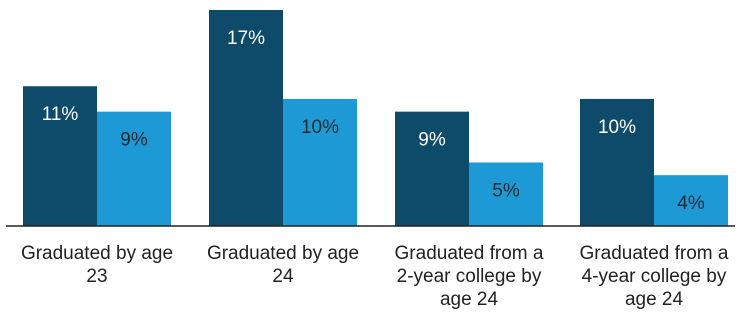  What do you see at coordinates (469, 253) in the screenshot?
I see `category-label-3-line-1: Graduated from a` at bounding box center [469, 253].